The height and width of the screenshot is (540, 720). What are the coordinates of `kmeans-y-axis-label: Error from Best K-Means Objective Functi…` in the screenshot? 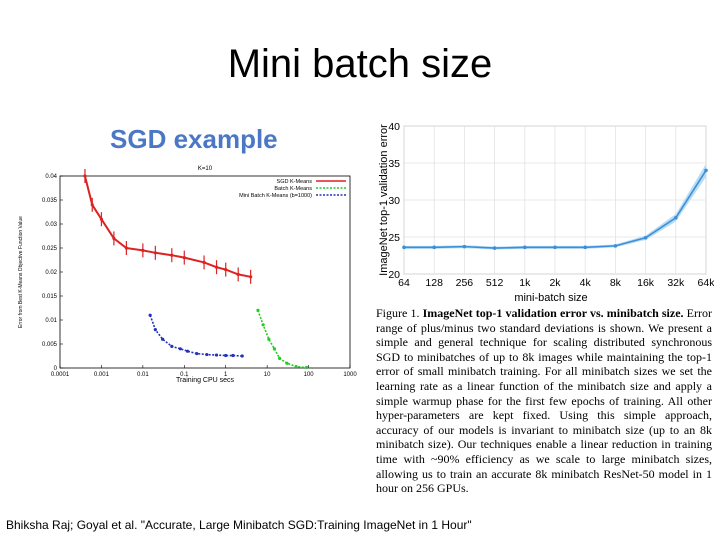 It's located at (21, 272).